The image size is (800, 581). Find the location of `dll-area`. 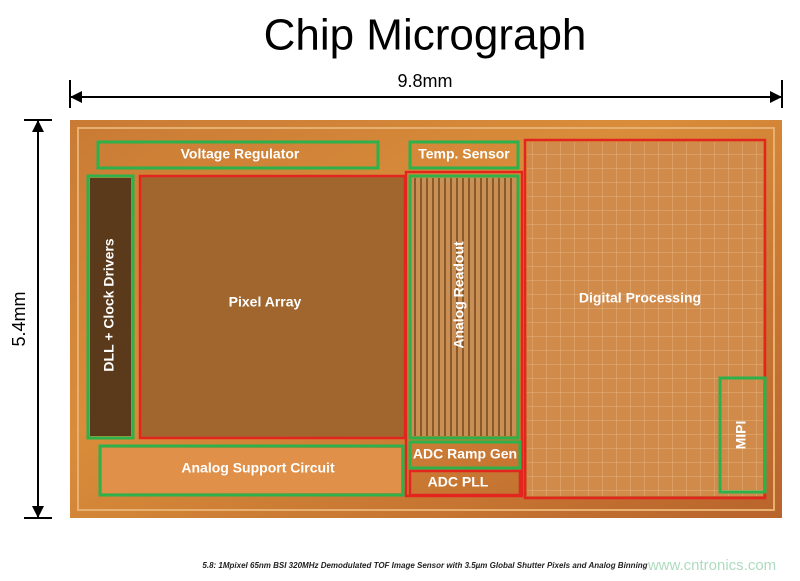

dll-area is located at coordinates (110, 307).